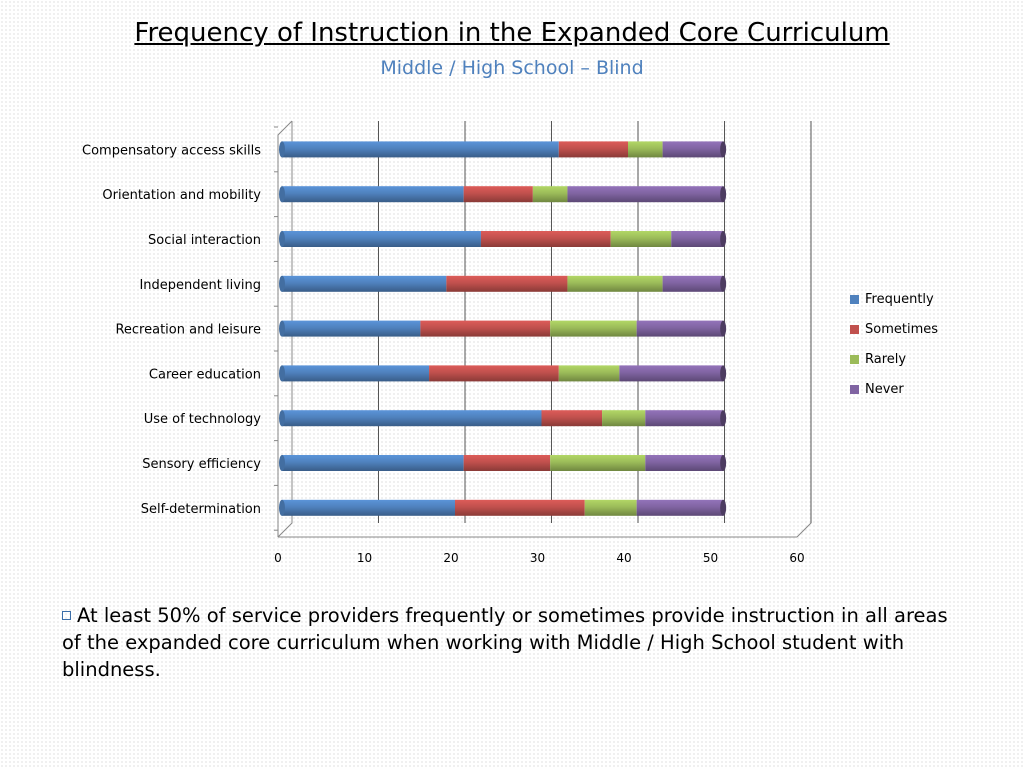 The width and height of the screenshot is (1024, 768). I want to click on chart-side-wall, so click(285, 329).